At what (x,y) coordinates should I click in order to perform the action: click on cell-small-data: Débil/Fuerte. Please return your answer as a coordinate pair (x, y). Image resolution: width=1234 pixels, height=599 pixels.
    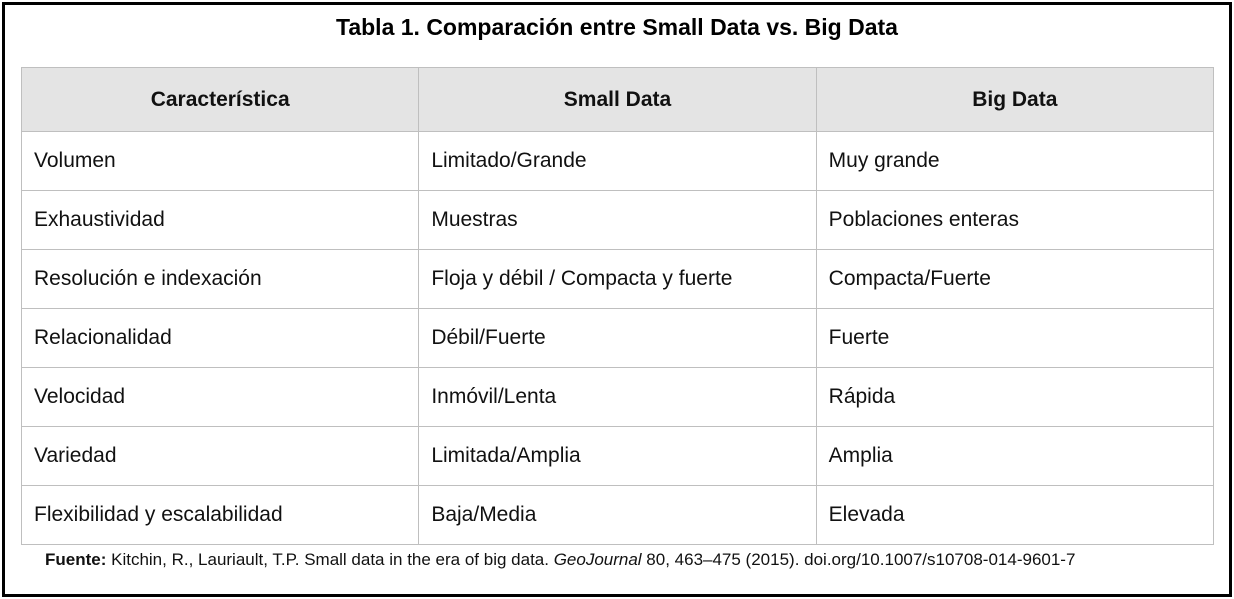
    Looking at the image, I should click on (617, 338).